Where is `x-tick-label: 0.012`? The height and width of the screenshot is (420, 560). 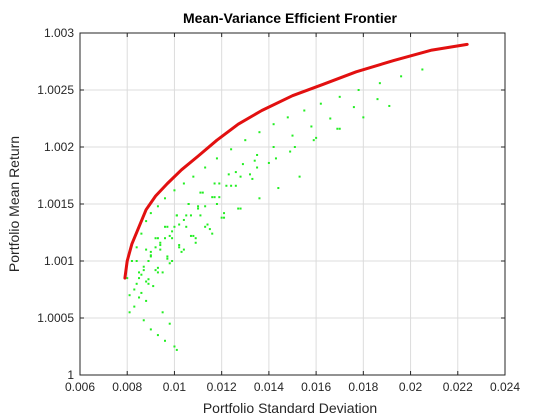
x-tick-label: 0.012 is located at coordinates (222, 387).